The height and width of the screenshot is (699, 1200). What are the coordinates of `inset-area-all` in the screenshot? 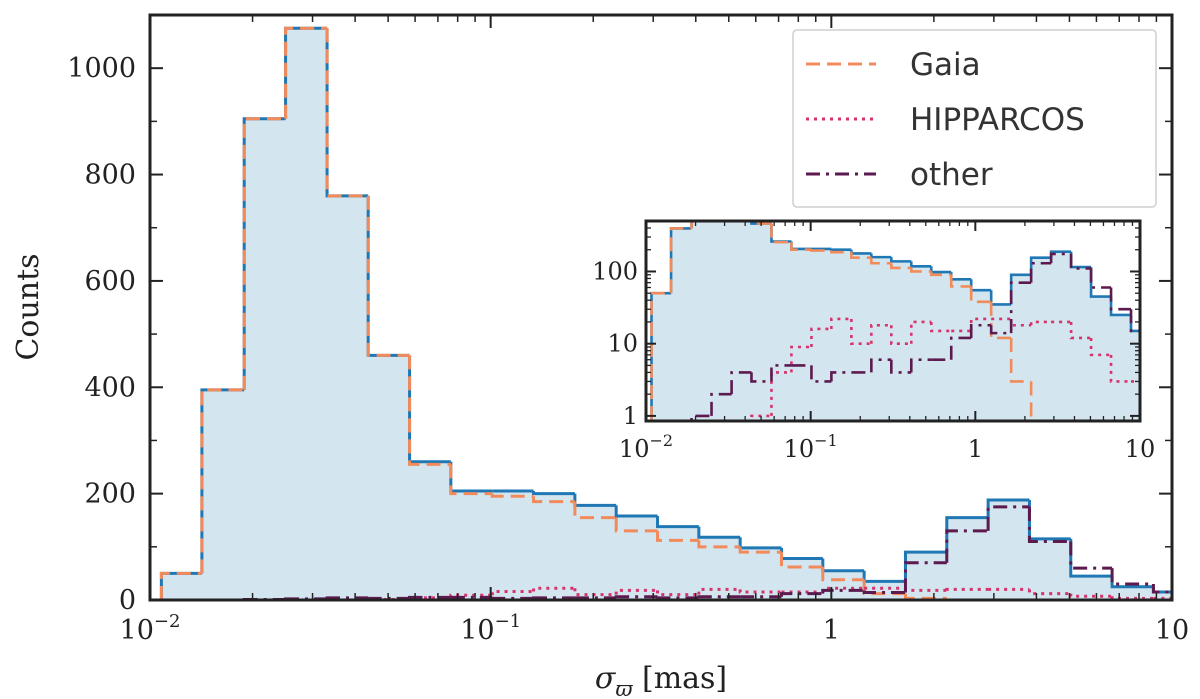 It's located at (895, 321).